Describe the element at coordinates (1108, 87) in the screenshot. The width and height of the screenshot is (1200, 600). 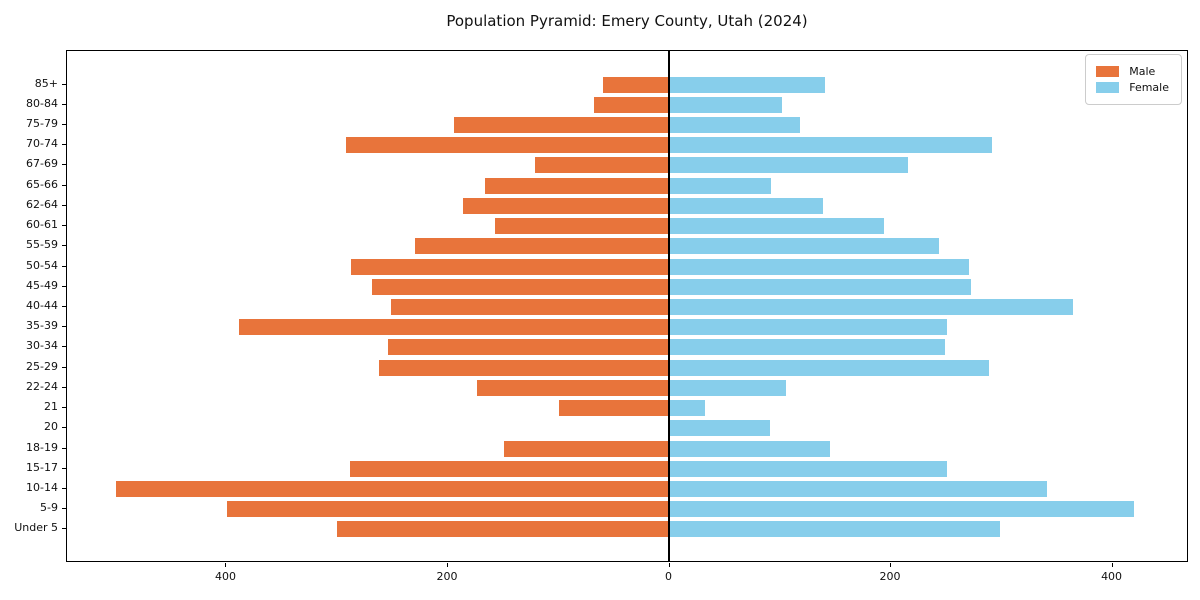
I see `female-swatch` at that location.